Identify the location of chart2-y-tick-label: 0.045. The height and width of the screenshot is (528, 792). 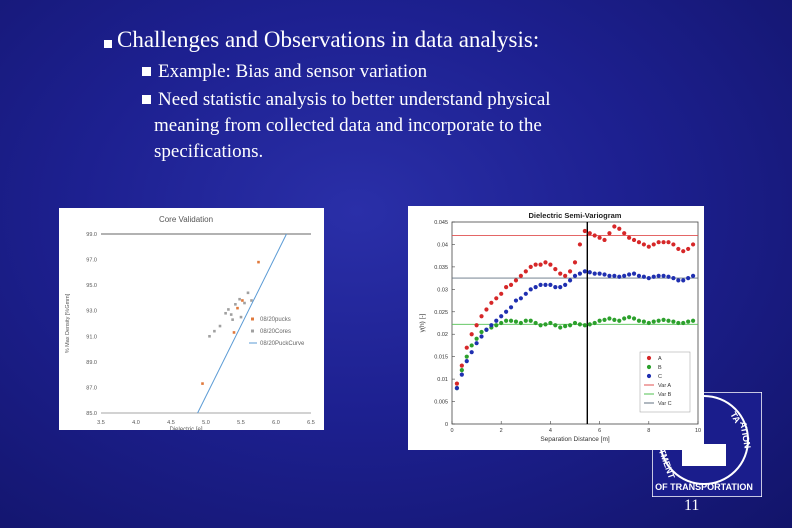
(441, 223).